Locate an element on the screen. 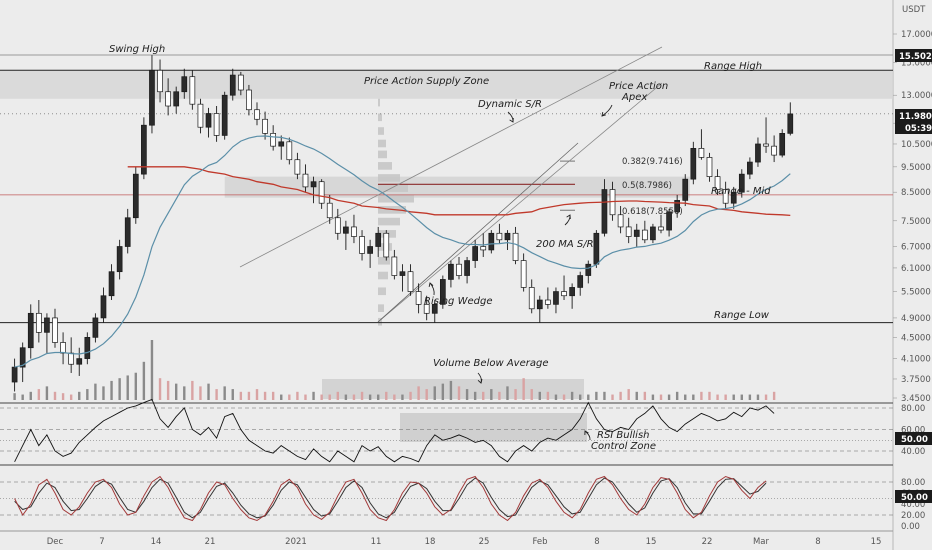 Image resolution: width=932 pixels, height=550 pixels. fib-label-0618: 0.618(7.8556) is located at coordinates (652, 212).